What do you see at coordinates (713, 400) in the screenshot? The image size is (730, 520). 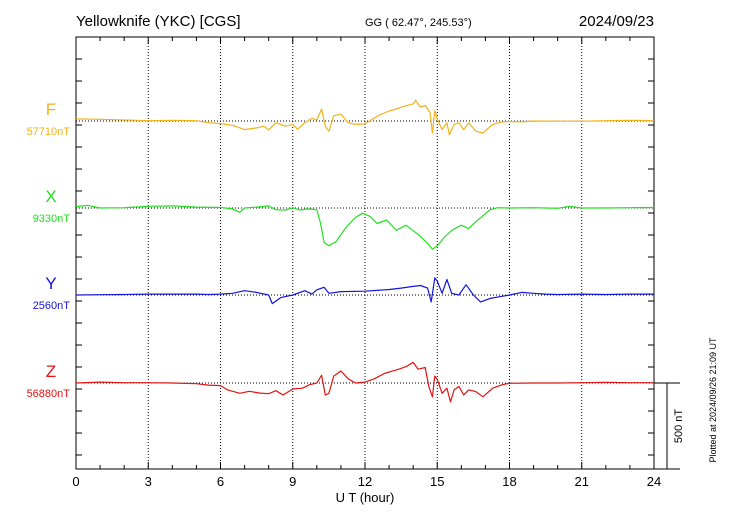 I see `plotted-timestamp: Plotted at 2024/09/26 21:09 UT` at bounding box center [713, 400].